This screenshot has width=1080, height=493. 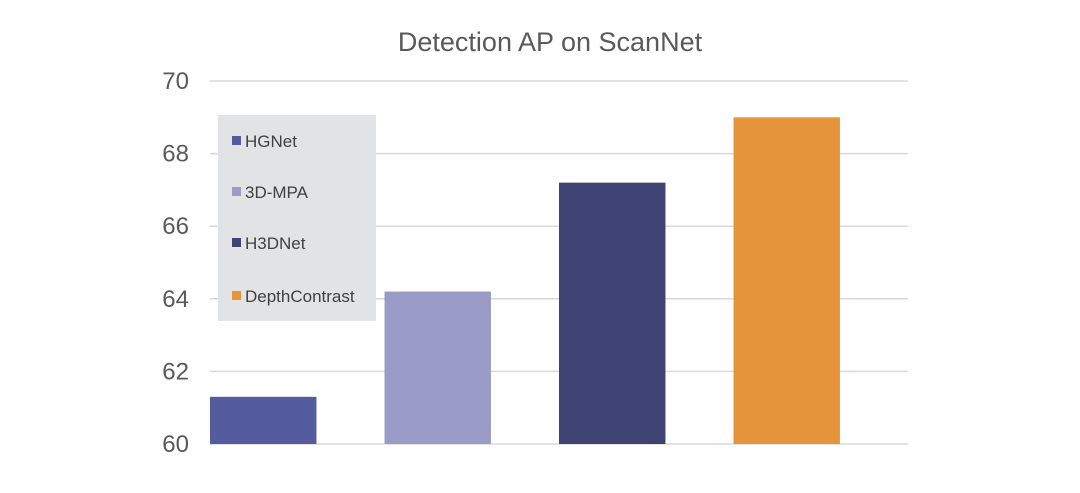 I want to click on legend-label: H3DNet, so click(x=275, y=243).